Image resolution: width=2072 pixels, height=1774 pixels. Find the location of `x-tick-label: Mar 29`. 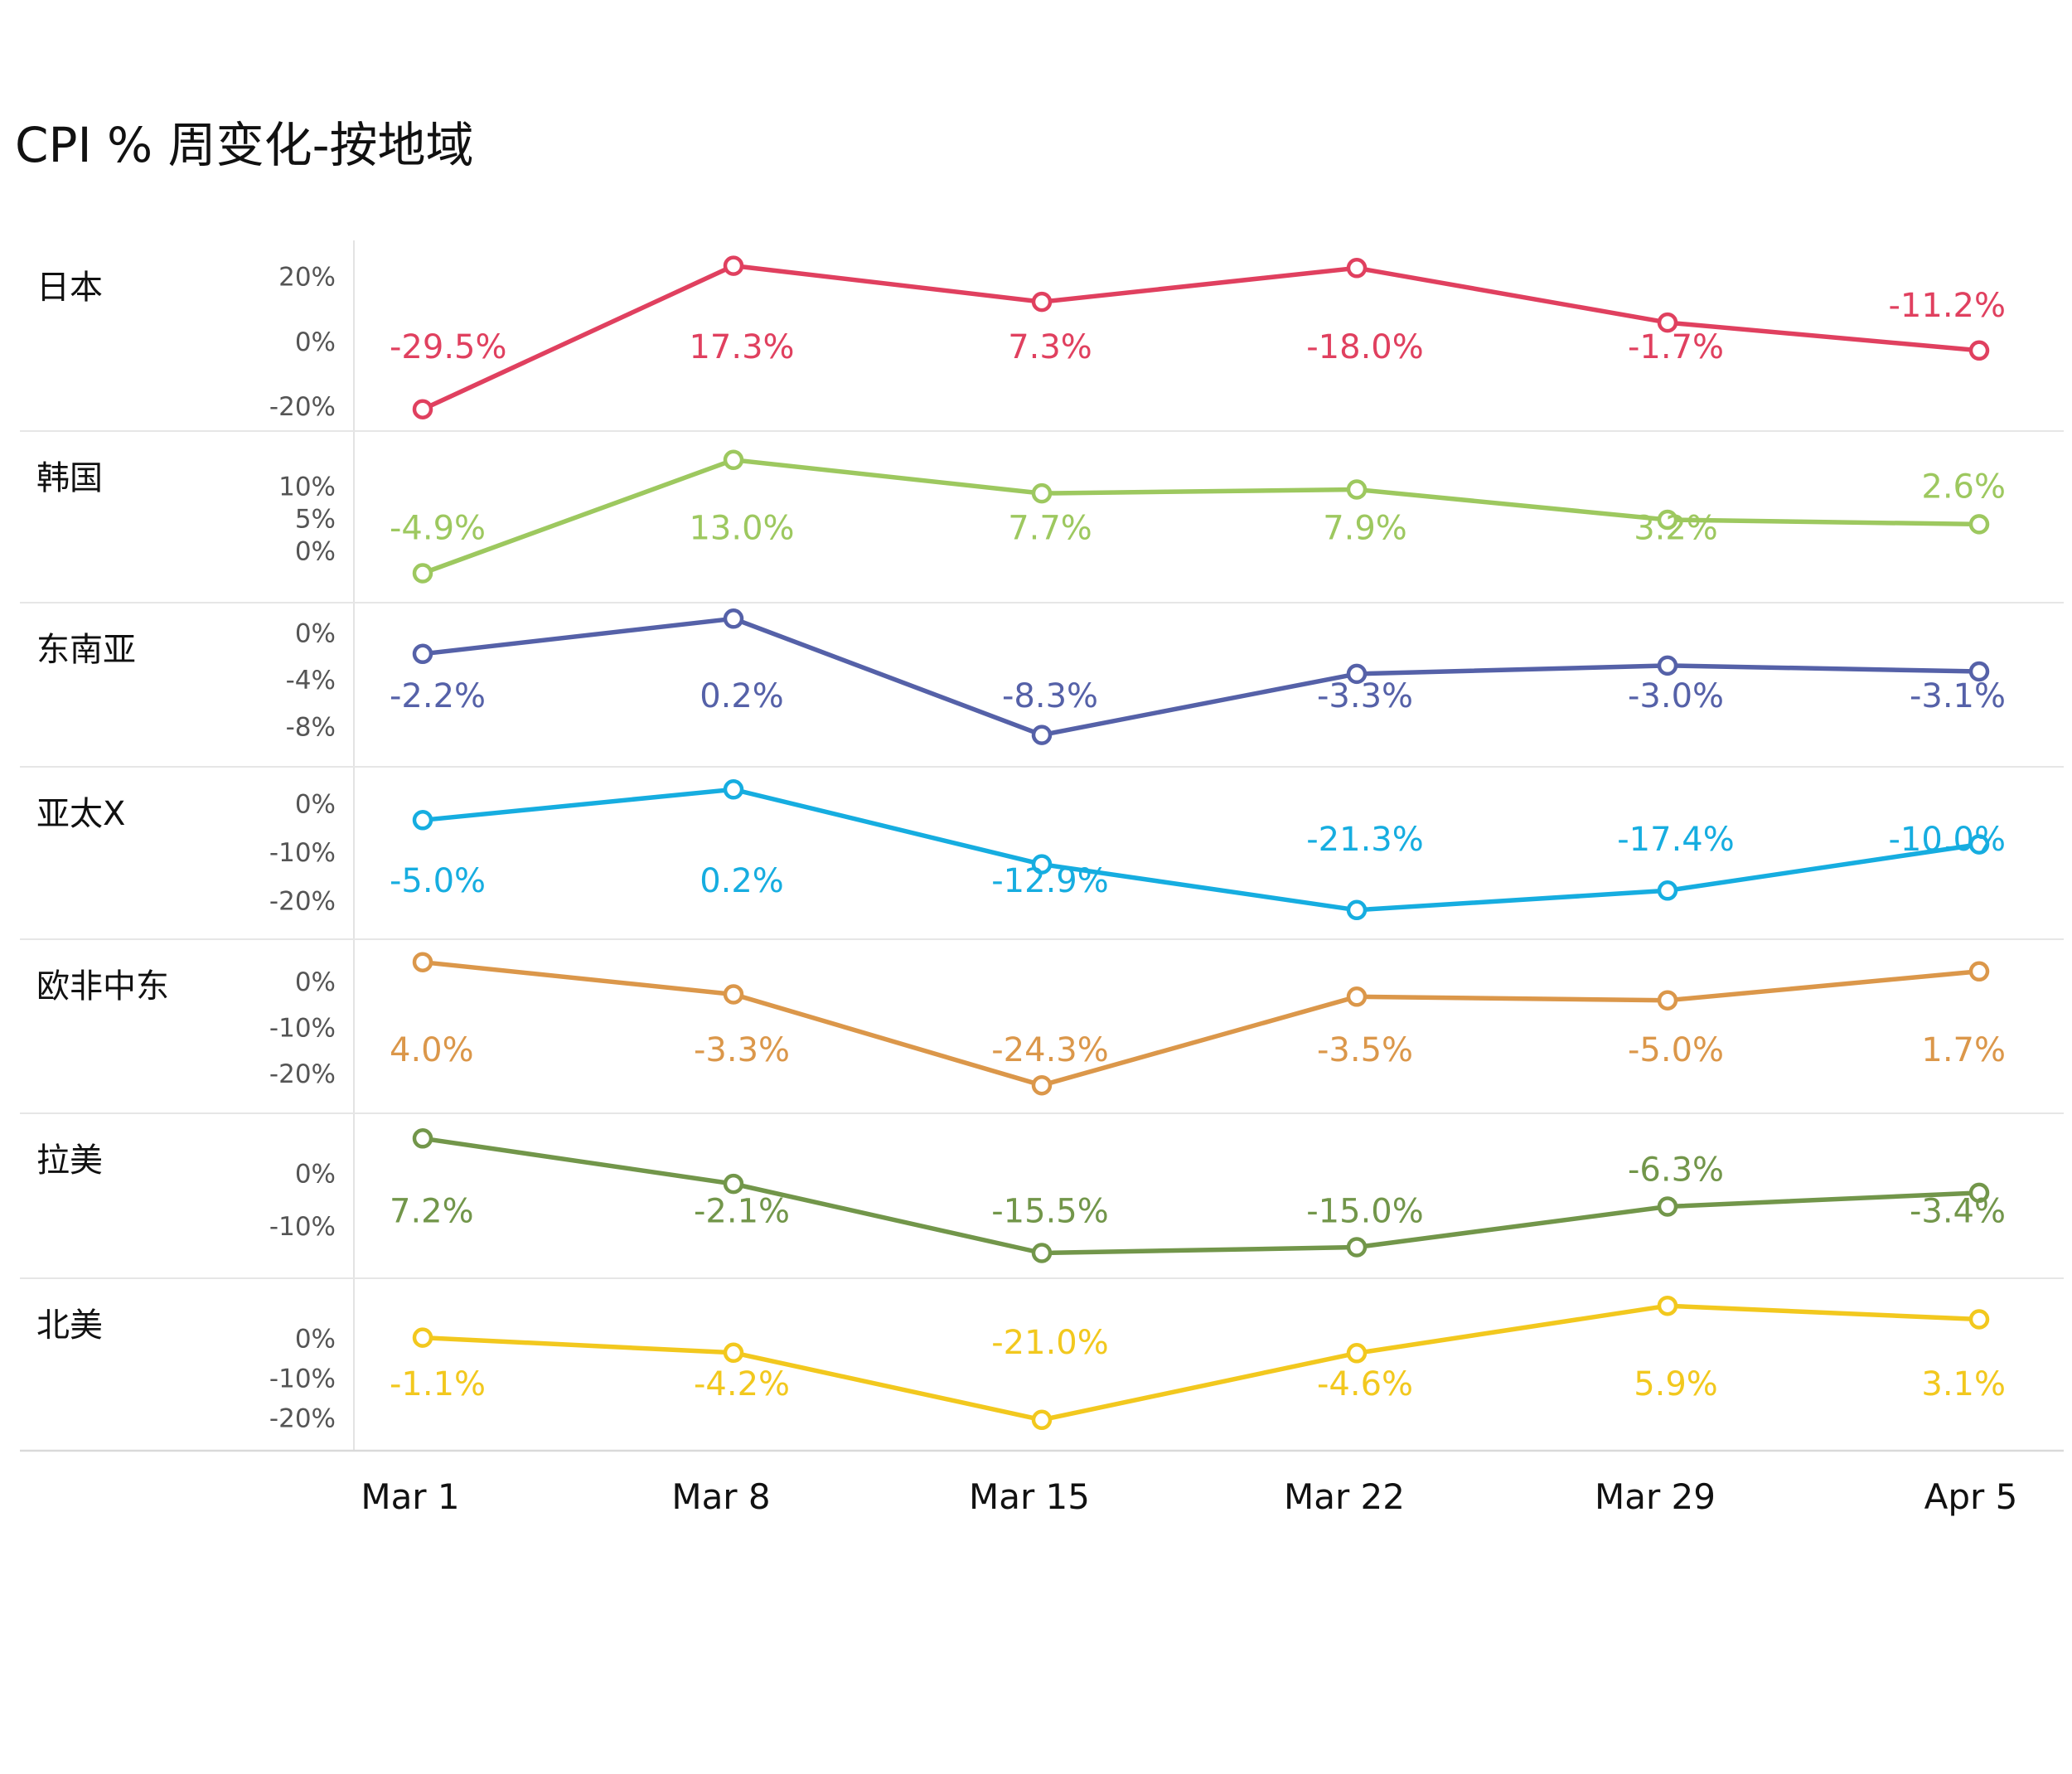

x-tick-label: Mar 29 is located at coordinates (1655, 1496).